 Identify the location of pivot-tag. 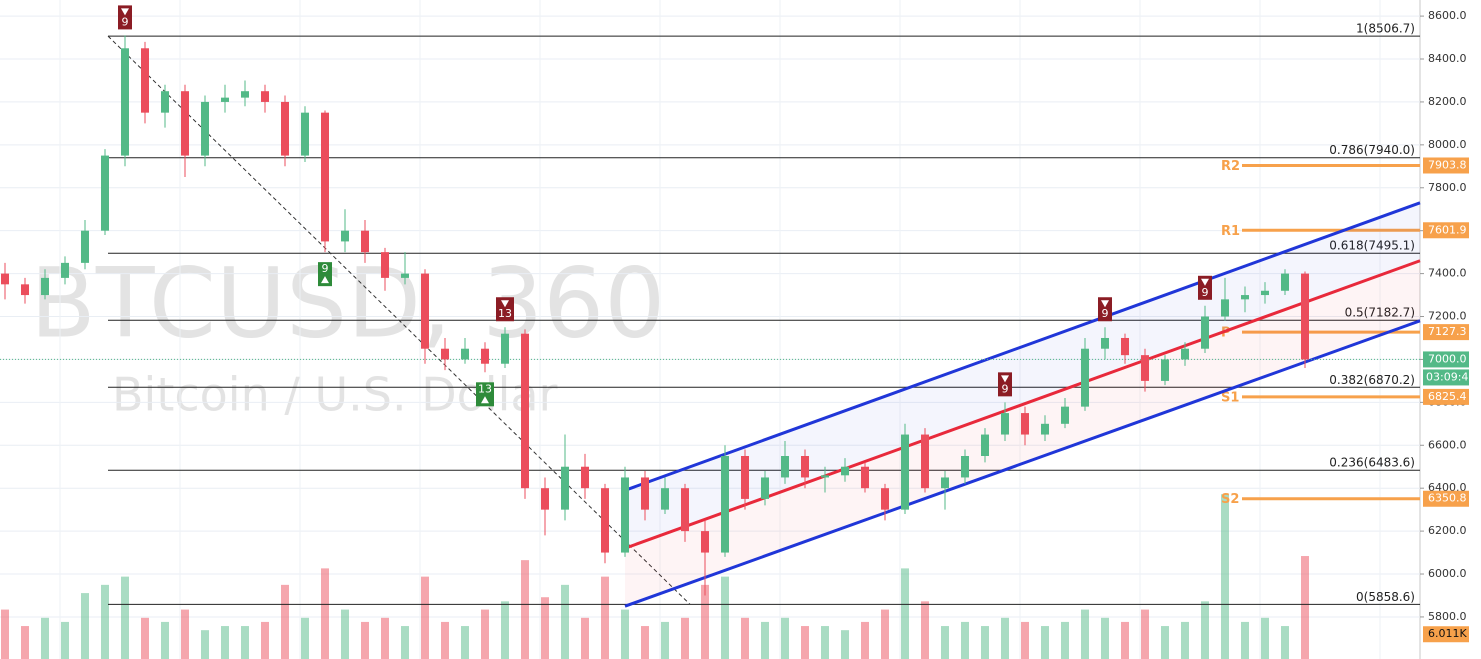
(1446, 230).